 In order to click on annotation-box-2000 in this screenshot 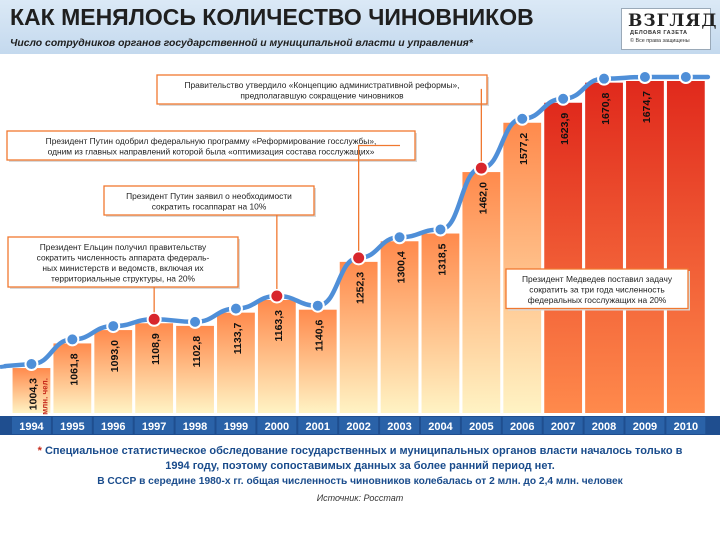, I will do `click(209, 200)`.